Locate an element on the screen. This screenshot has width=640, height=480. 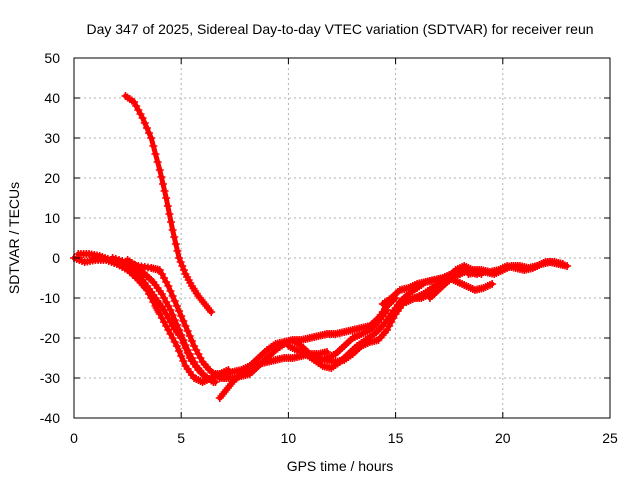
y-axis-label: SDTVAR / TECUs is located at coordinates (14, 238).